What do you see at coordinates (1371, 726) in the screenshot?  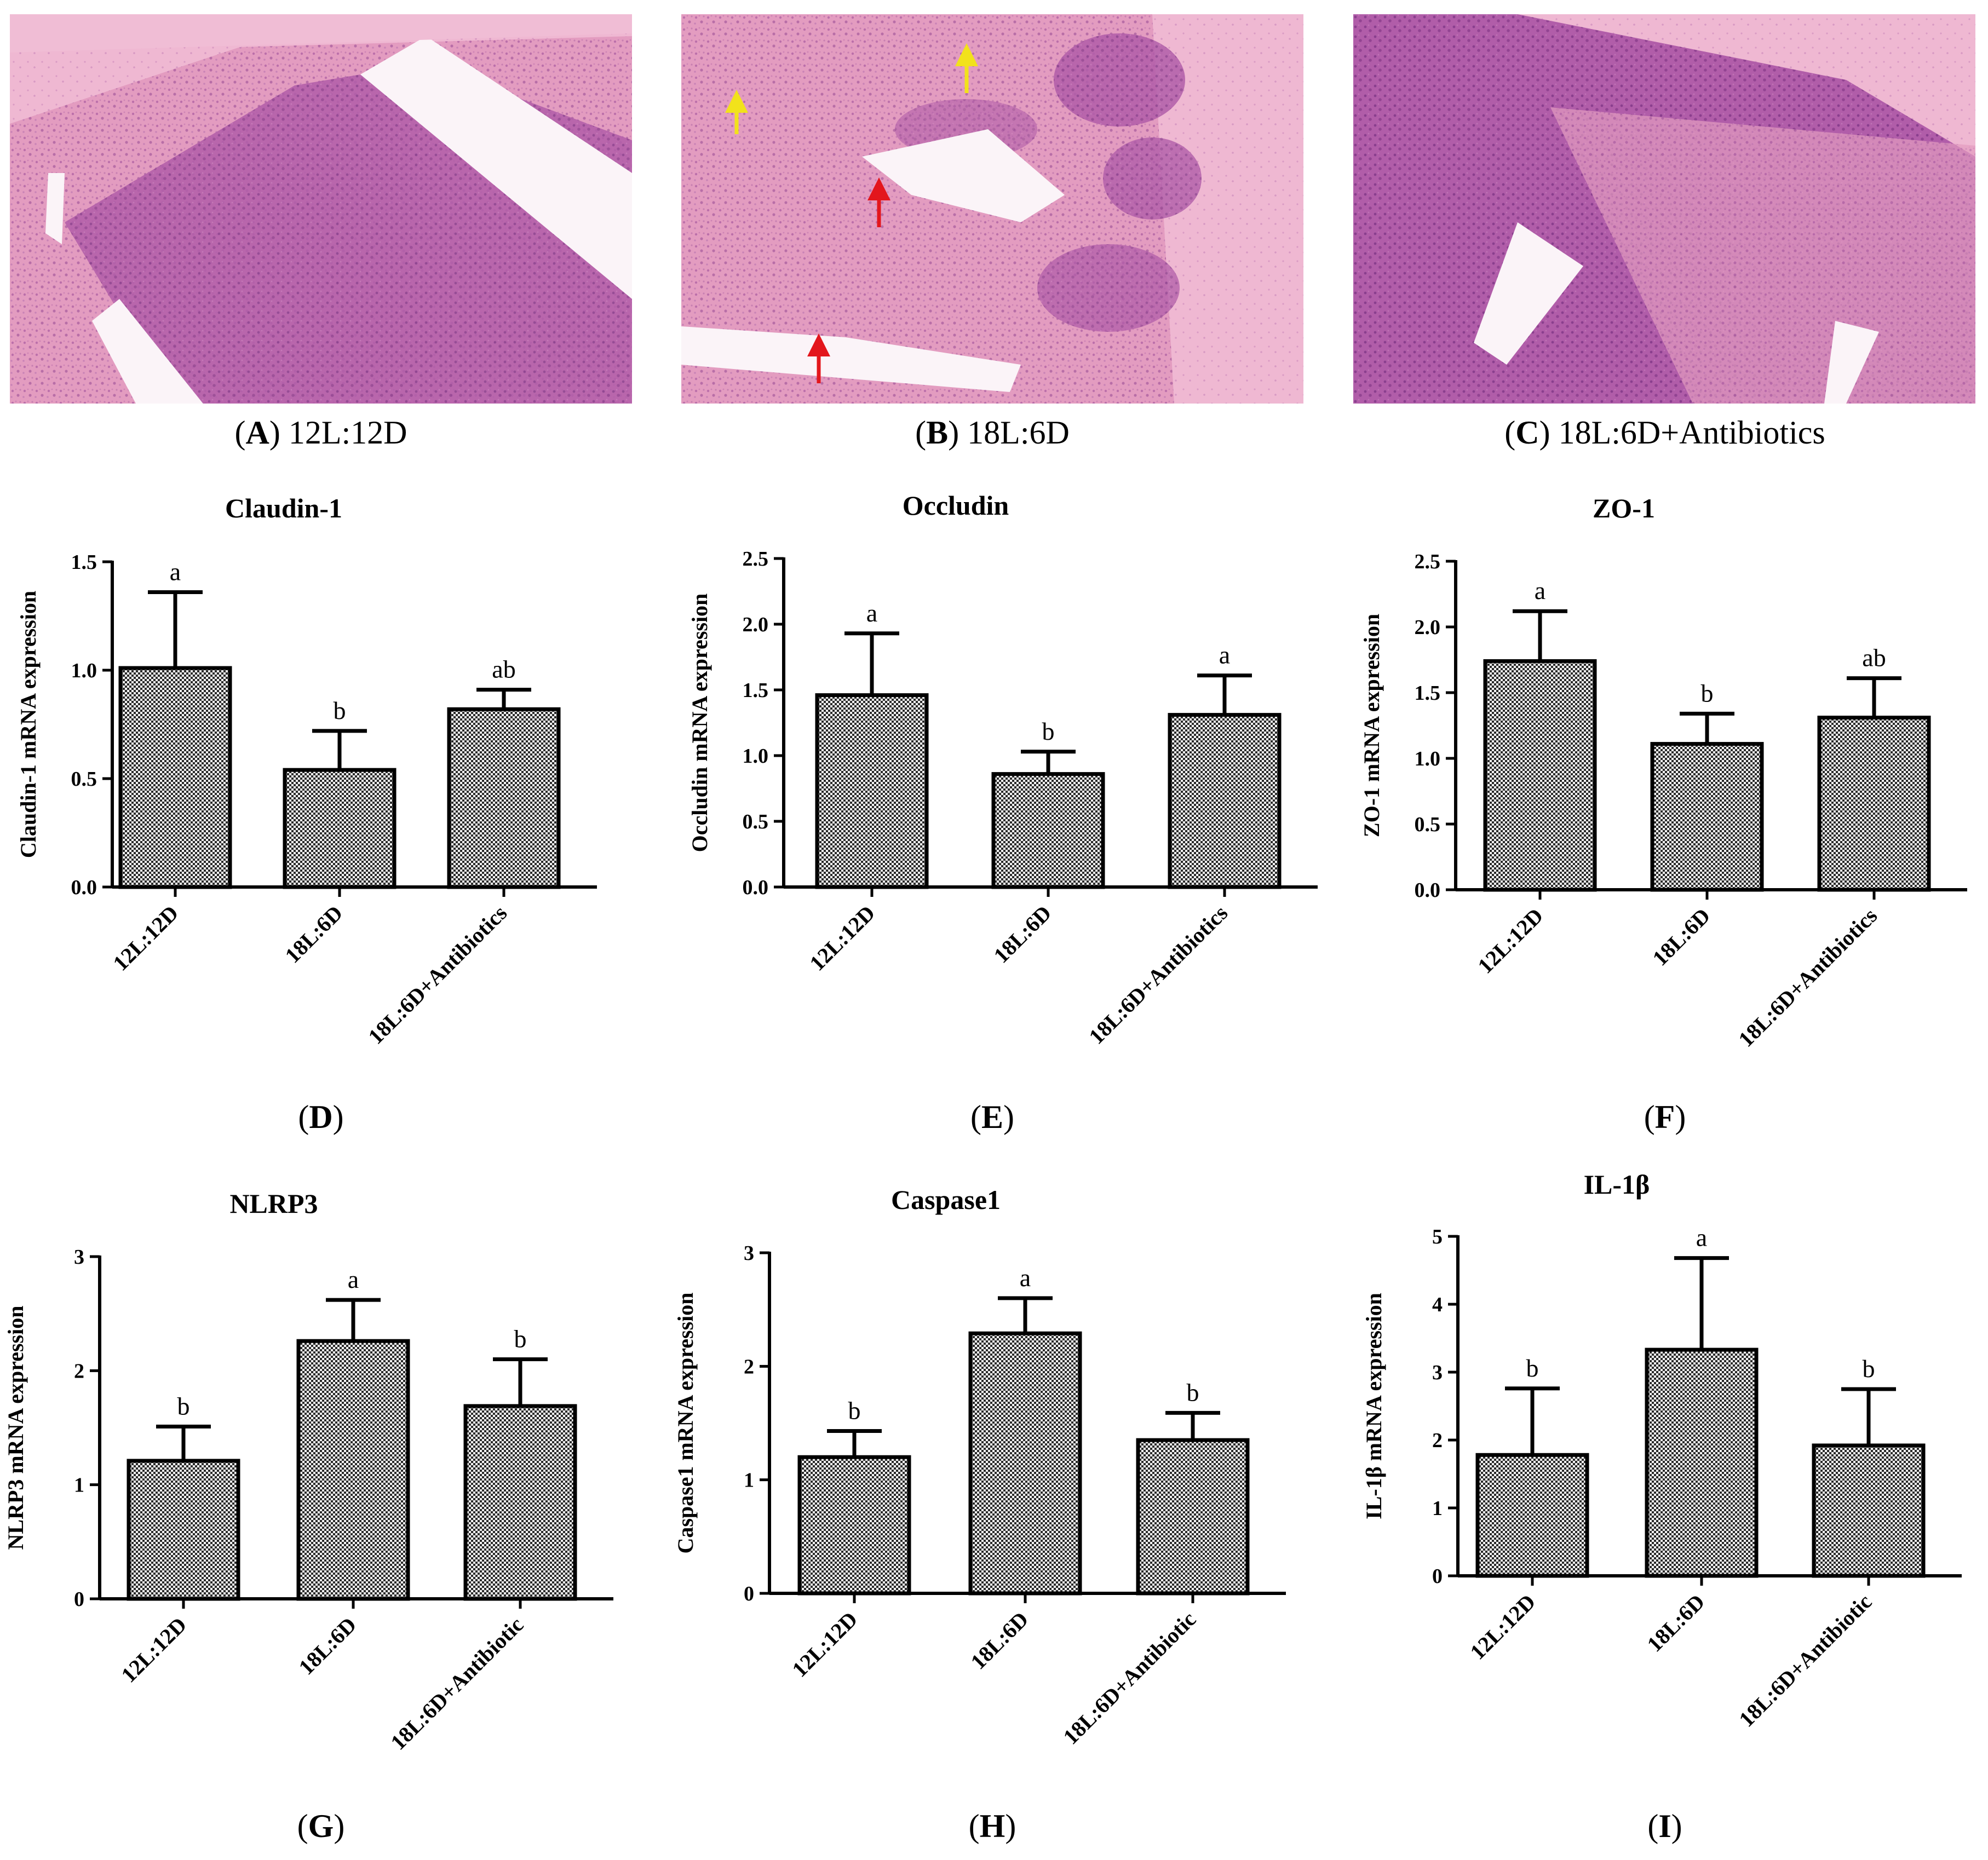 I see `y-axis-label: ZO-1 mRNA expression` at bounding box center [1371, 726].